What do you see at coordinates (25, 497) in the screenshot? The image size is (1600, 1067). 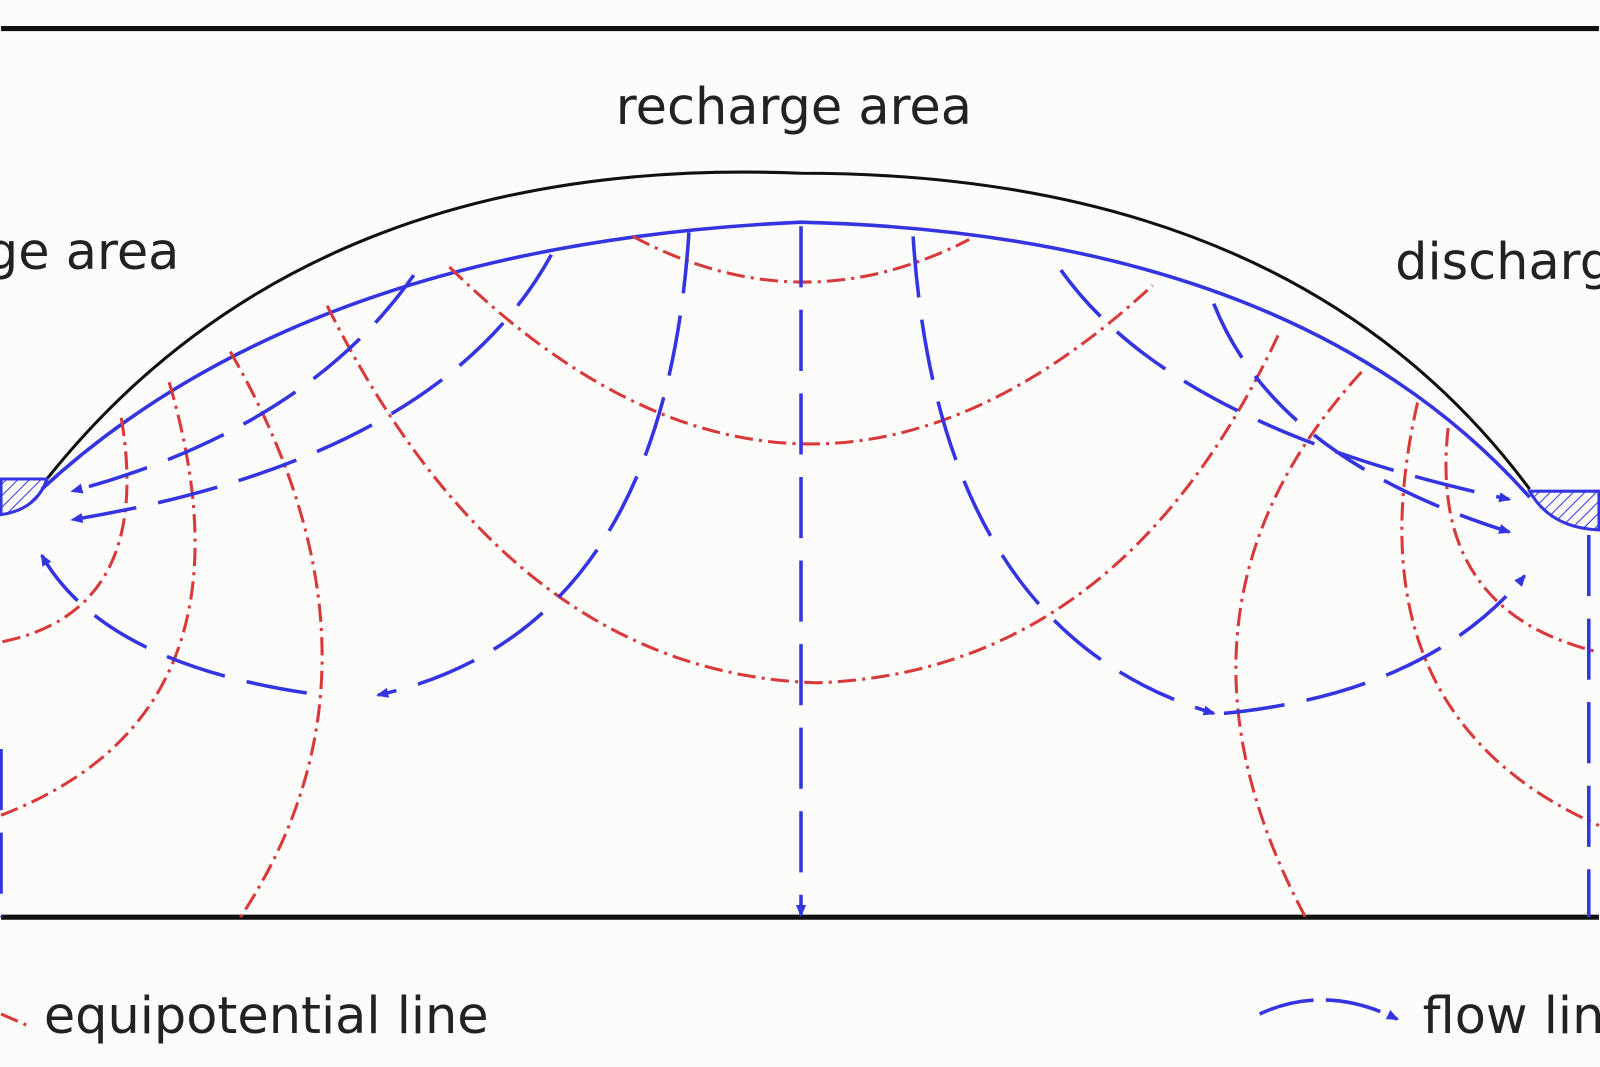 I see `left-pond` at bounding box center [25, 497].